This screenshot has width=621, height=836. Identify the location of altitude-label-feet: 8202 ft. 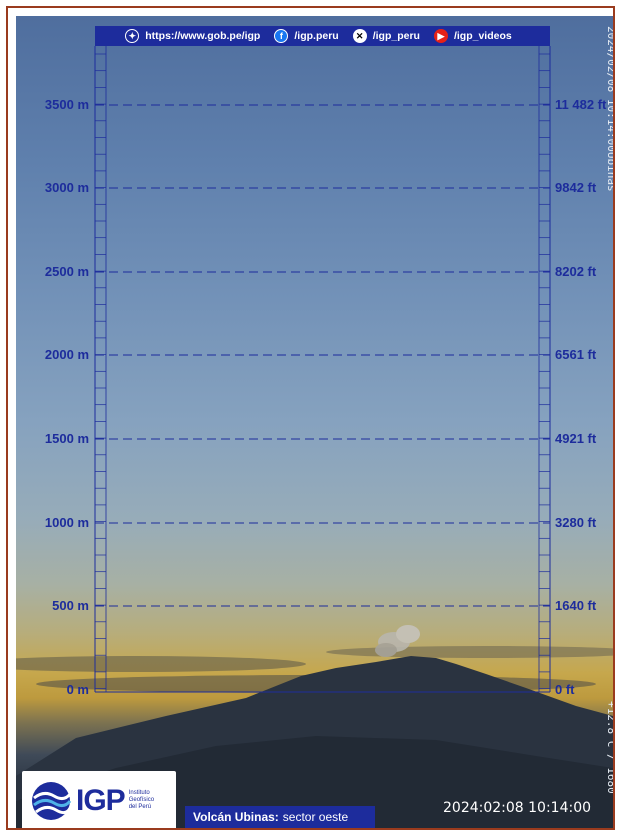
(576, 271).